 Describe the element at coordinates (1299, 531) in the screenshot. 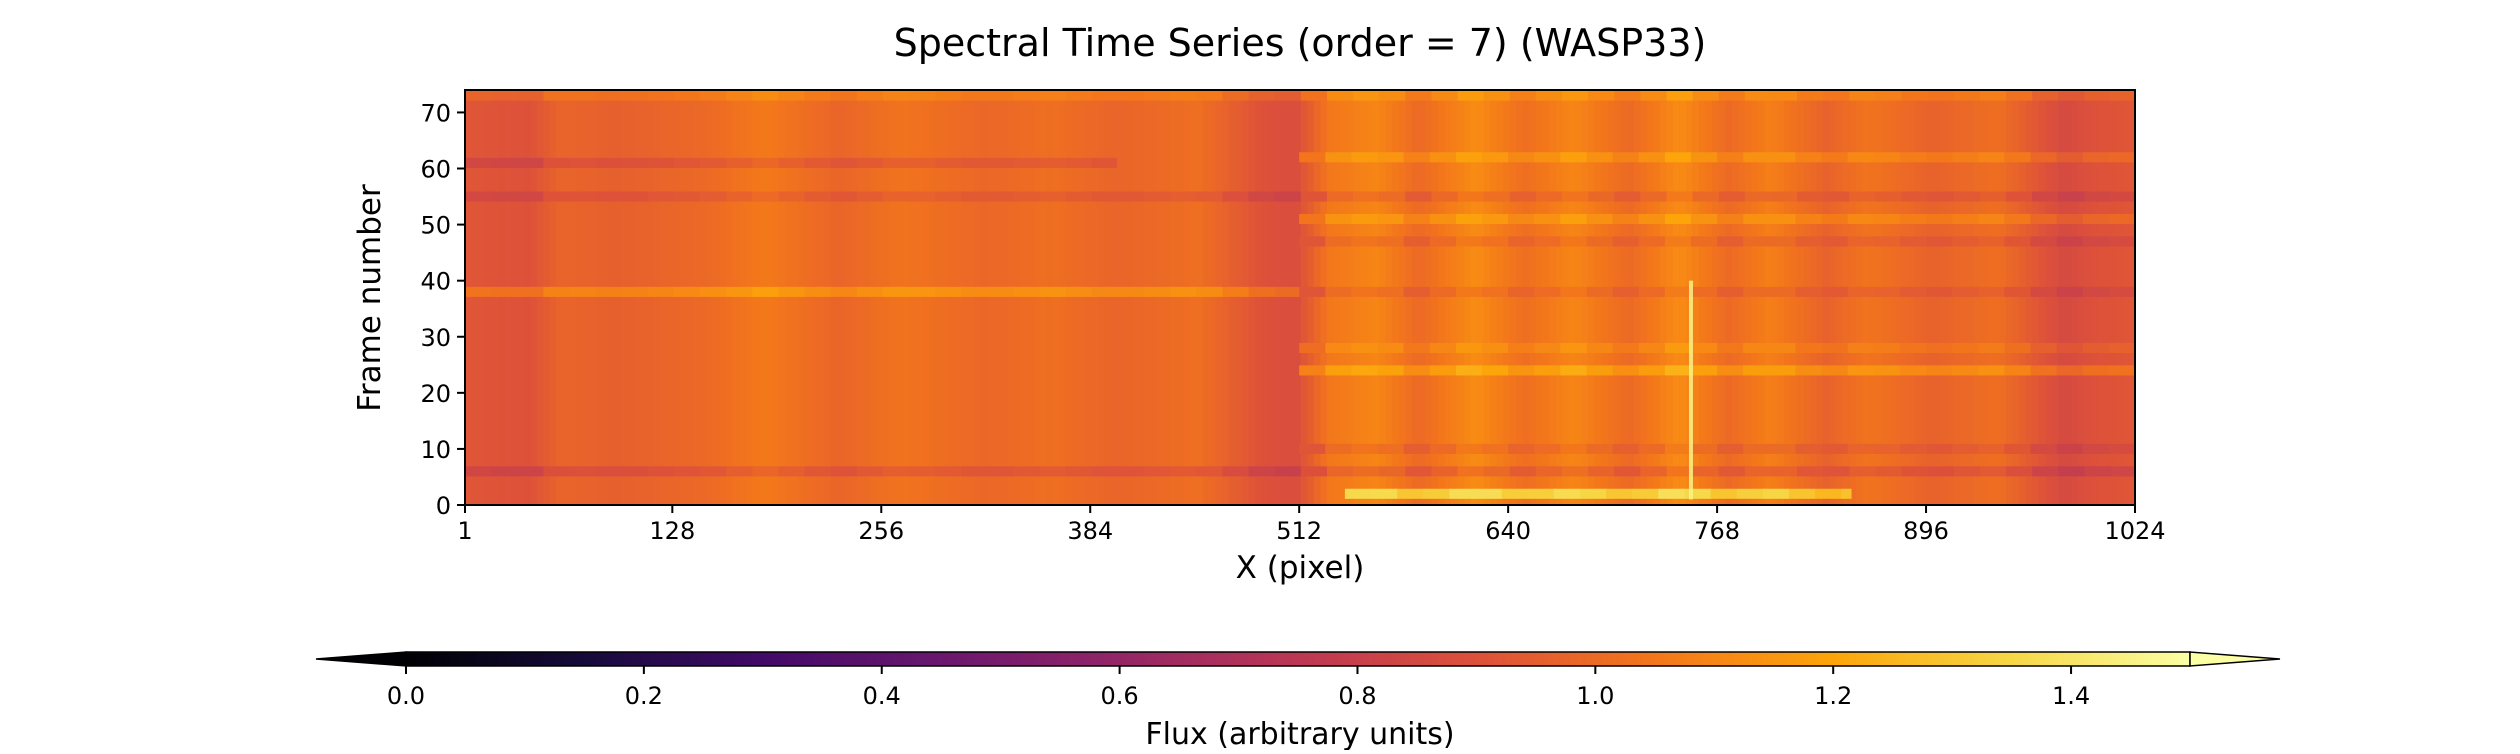

I see `x-tick-label: 512` at that location.